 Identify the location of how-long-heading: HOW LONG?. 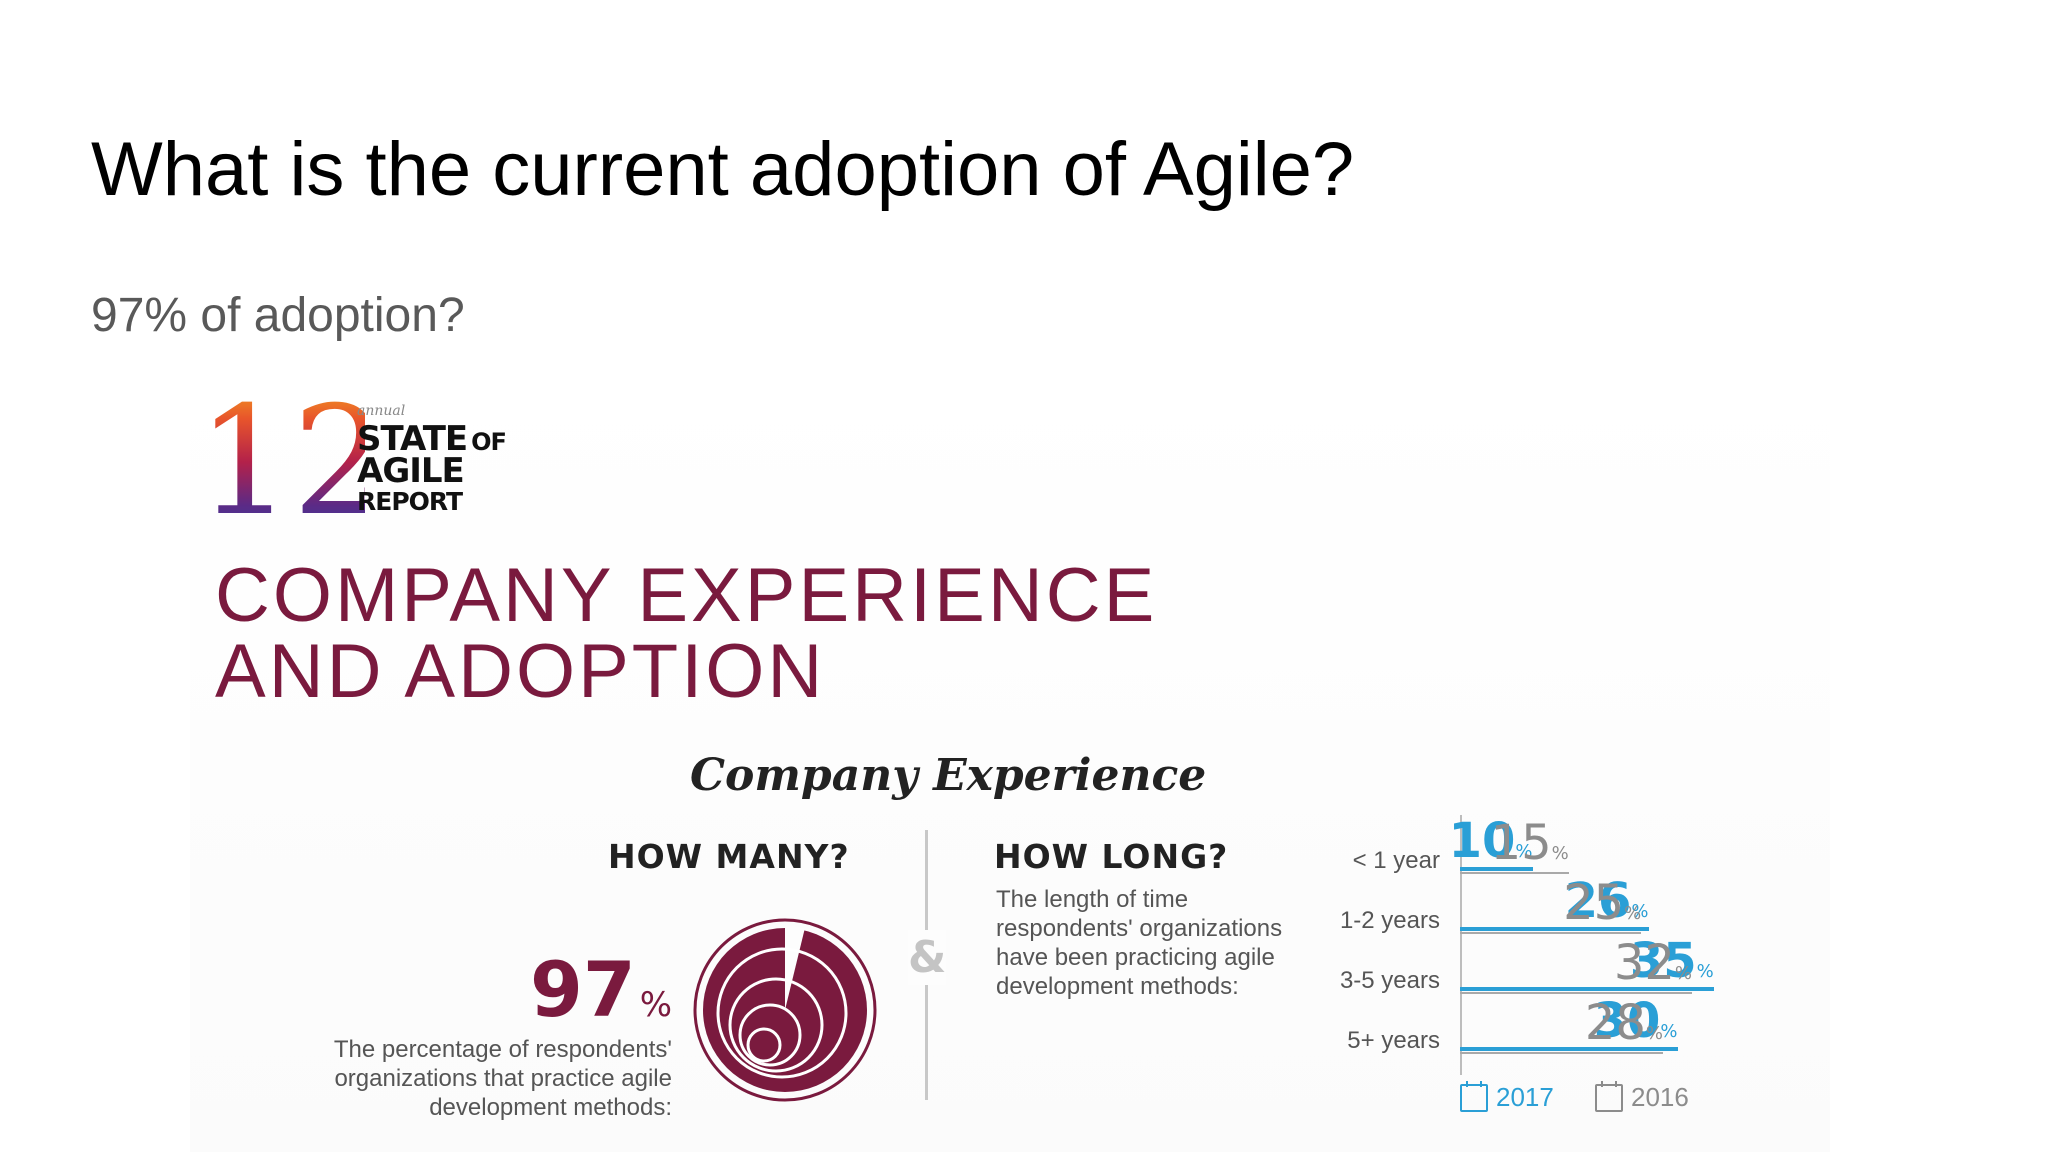
(1111, 856).